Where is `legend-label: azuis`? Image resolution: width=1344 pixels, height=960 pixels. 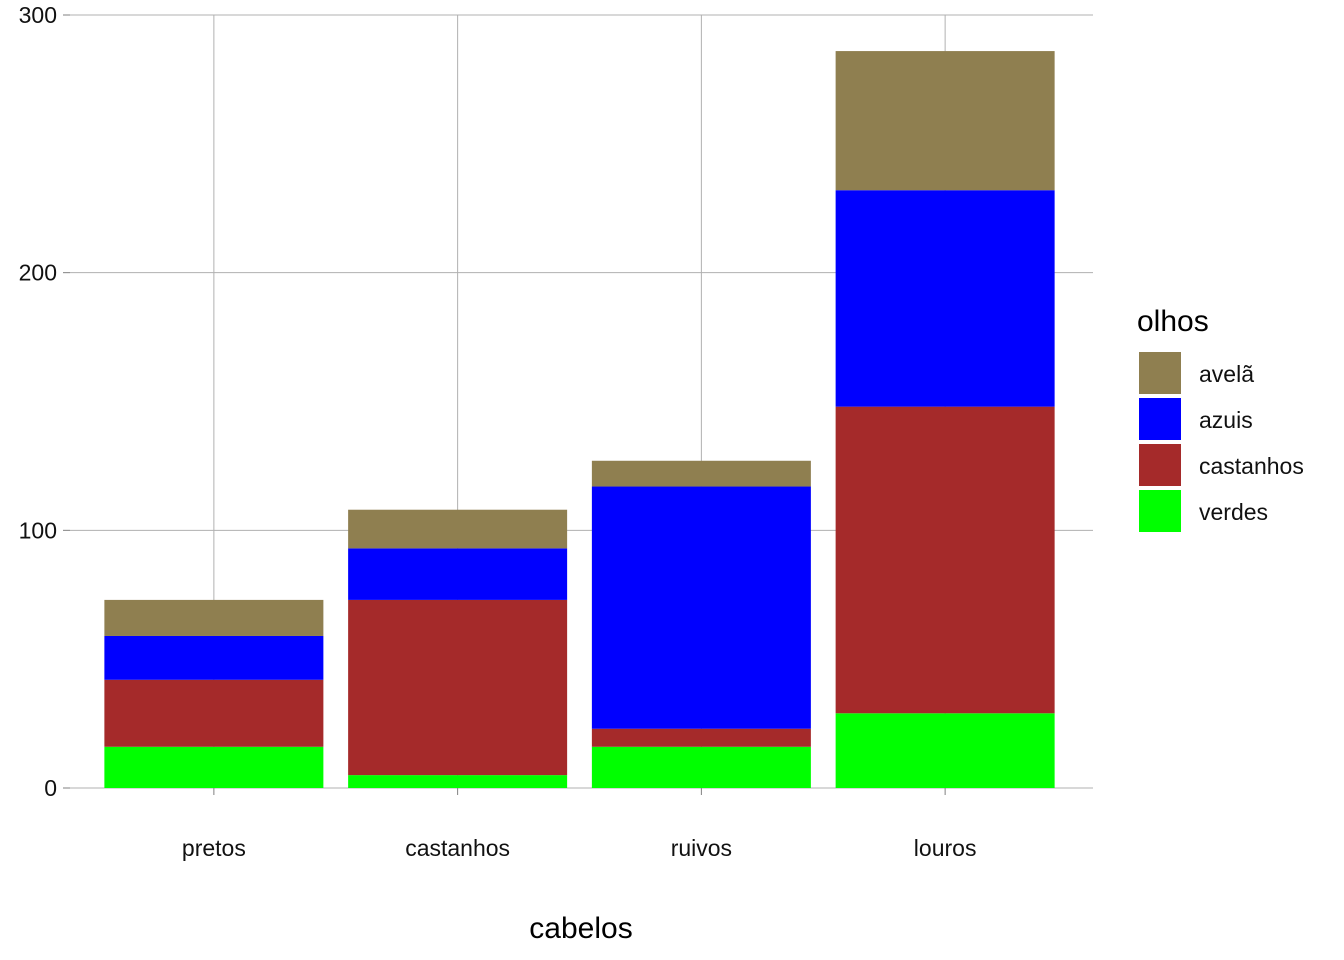 legend-label: azuis is located at coordinates (1226, 420).